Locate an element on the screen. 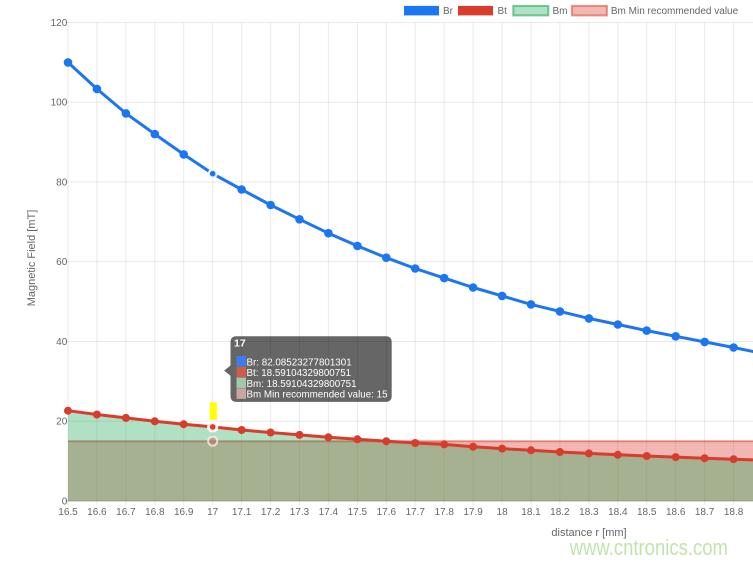 The height and width of the screenshot is (568, 753). svg-text: 17.4 is located at coordinates (329, 512).